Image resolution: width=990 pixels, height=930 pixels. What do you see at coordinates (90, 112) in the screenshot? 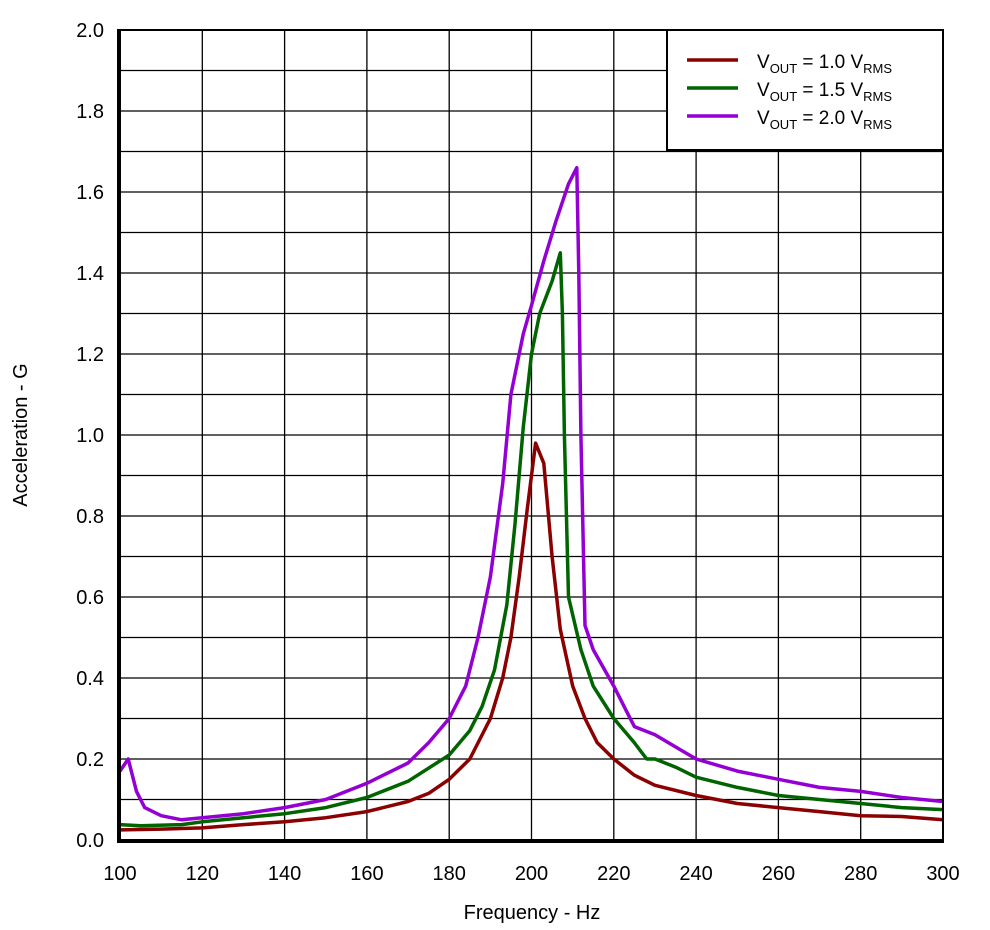
I see `y-tick-label: 1.8` at bounding box center [90, 112].